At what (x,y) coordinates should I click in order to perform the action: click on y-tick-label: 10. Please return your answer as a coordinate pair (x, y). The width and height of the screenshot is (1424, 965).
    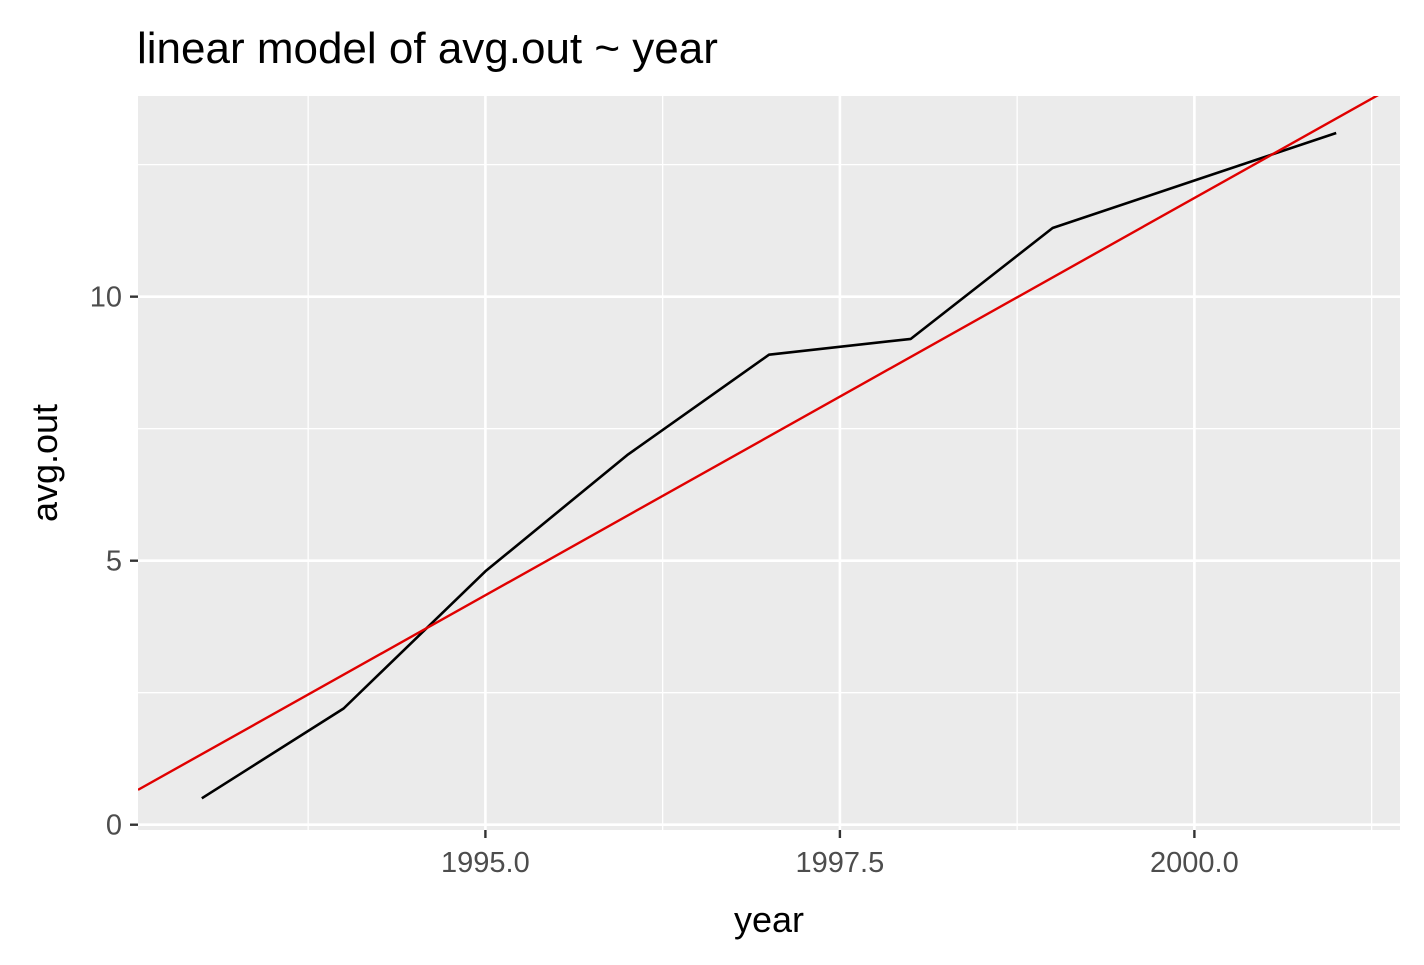
    Looking at the image, I should click on (106, 298).